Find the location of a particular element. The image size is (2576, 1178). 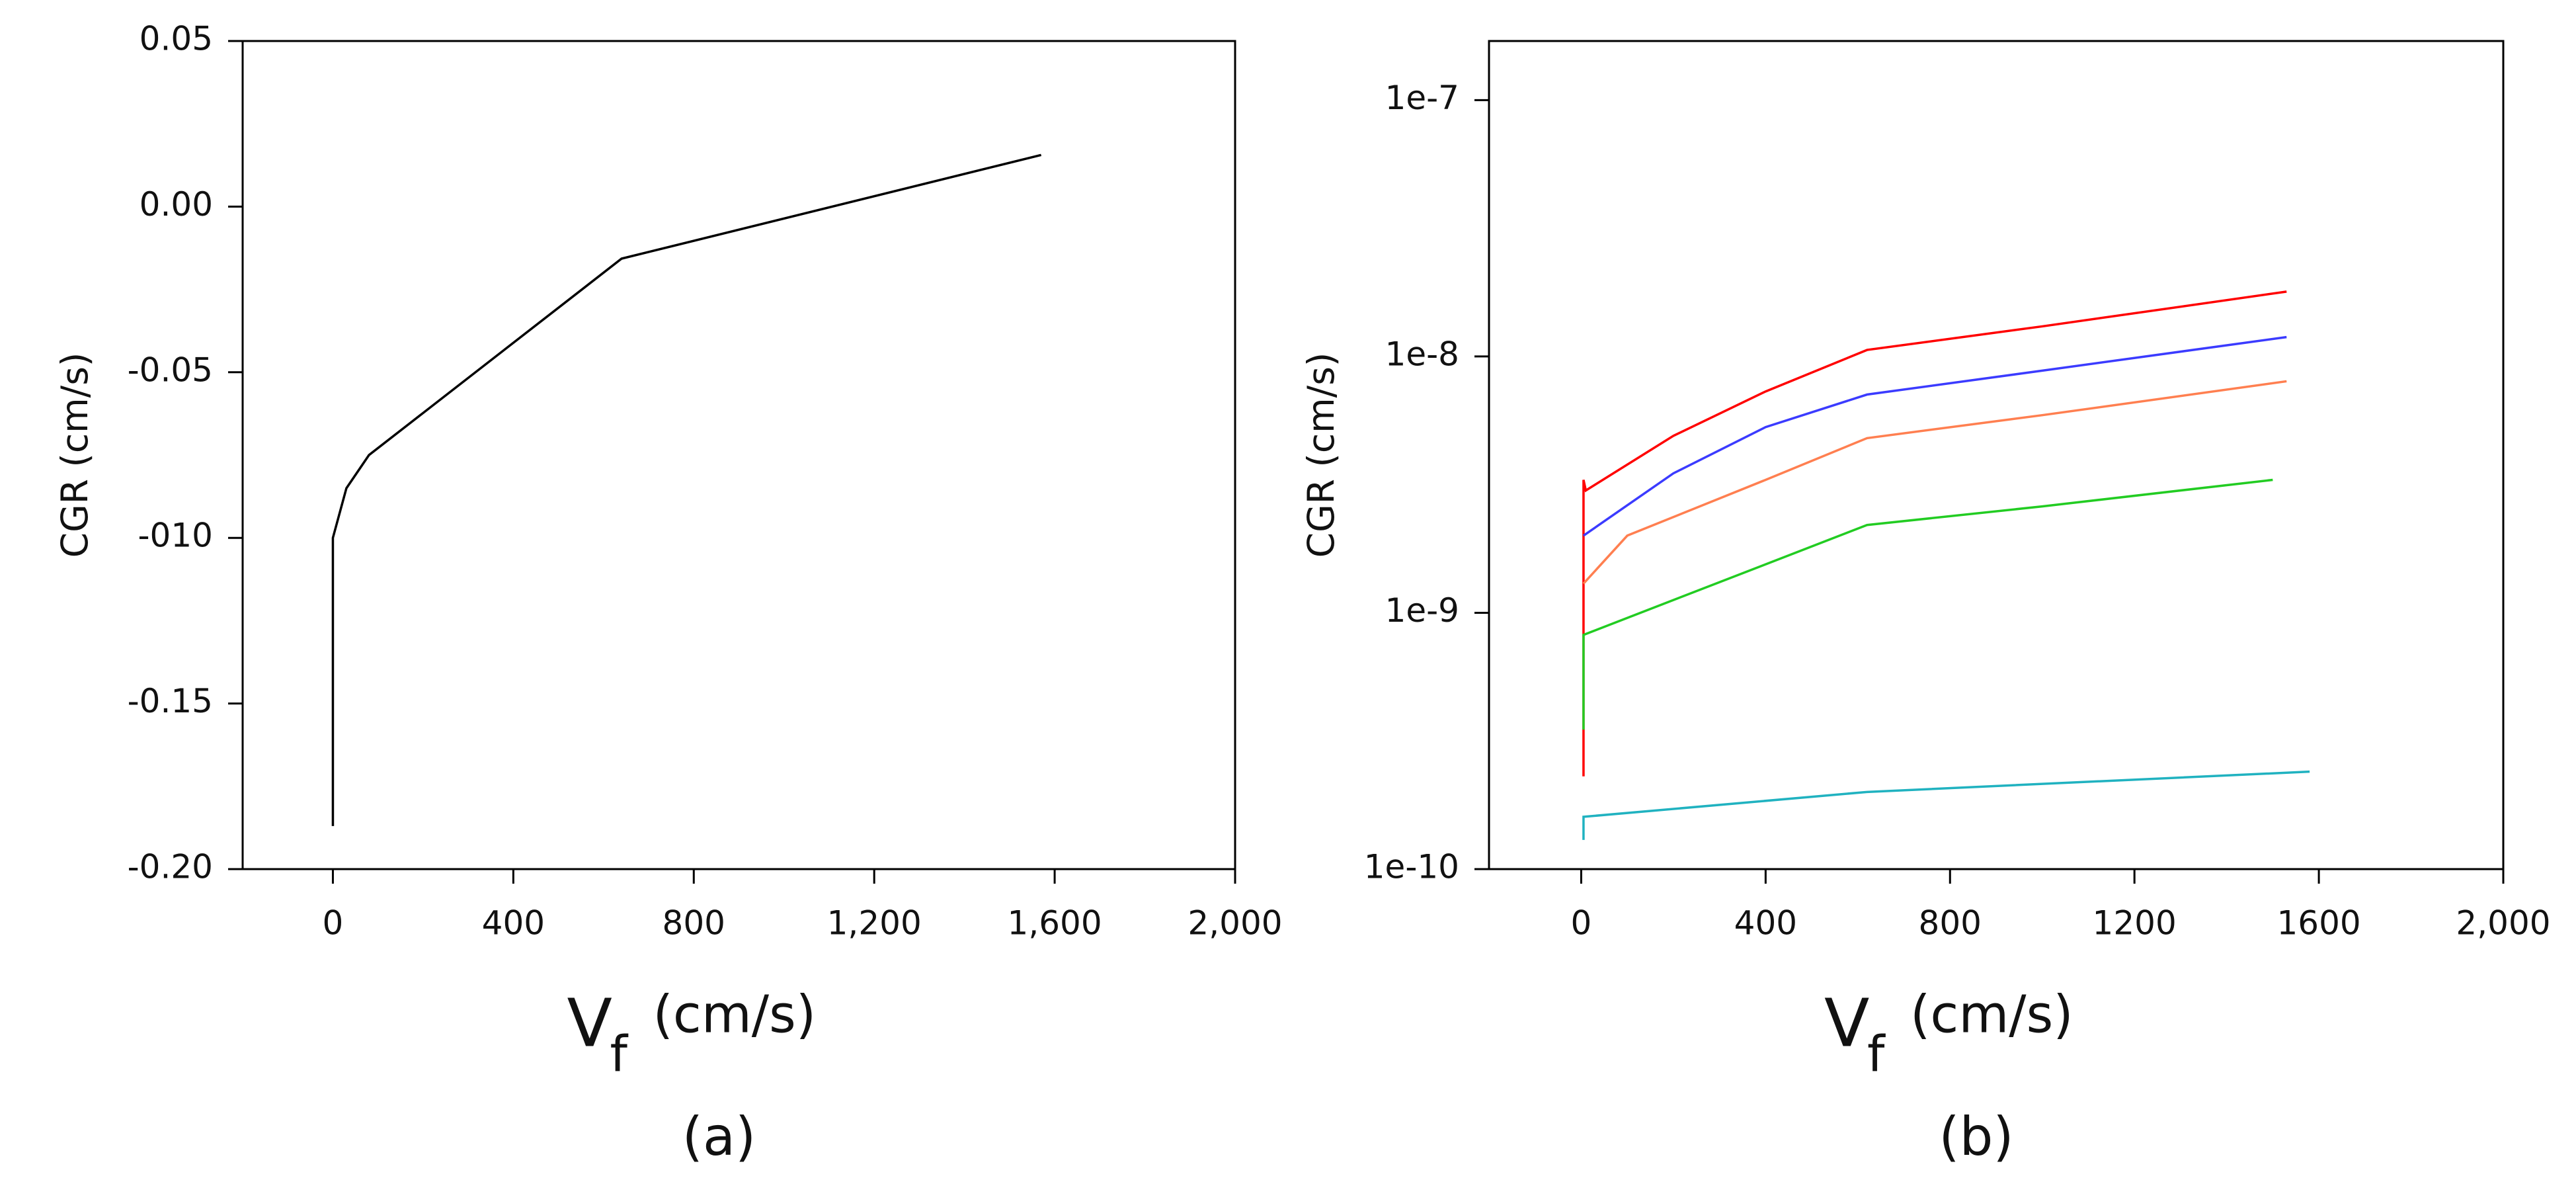

x-tick-label: 1,200 is located at coordinates (874, 923).